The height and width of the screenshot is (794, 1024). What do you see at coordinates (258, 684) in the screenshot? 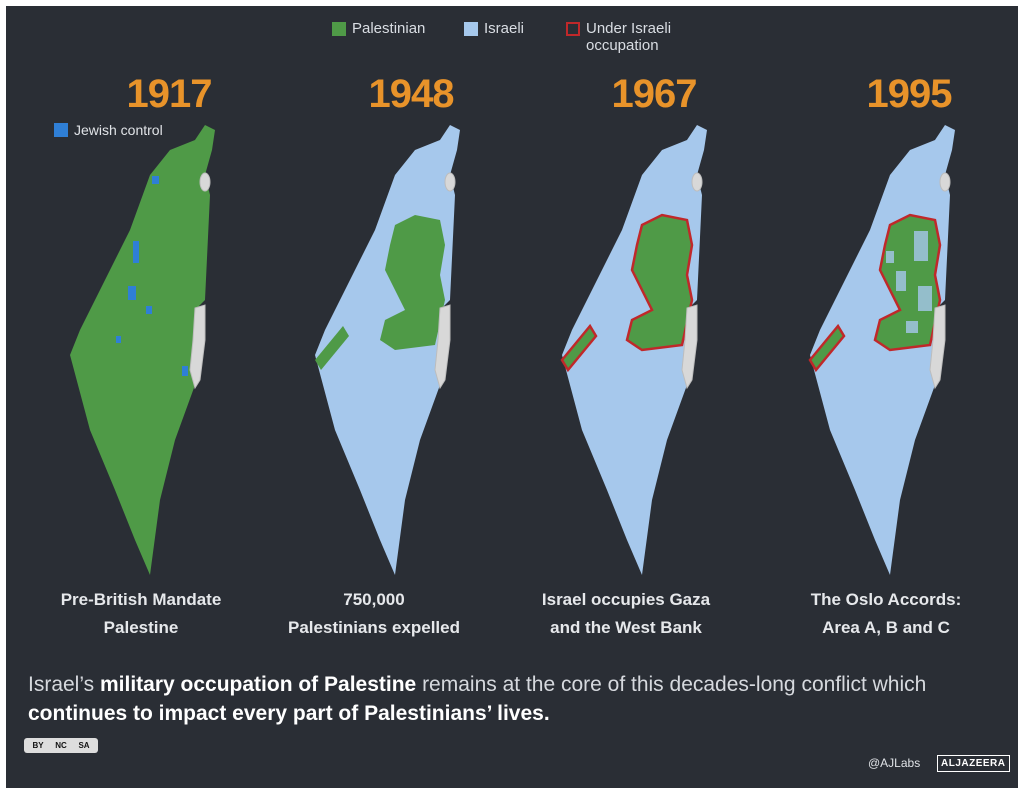
I see `footer-segment: military occupation of Palestine` at bounding box center [258, 684].